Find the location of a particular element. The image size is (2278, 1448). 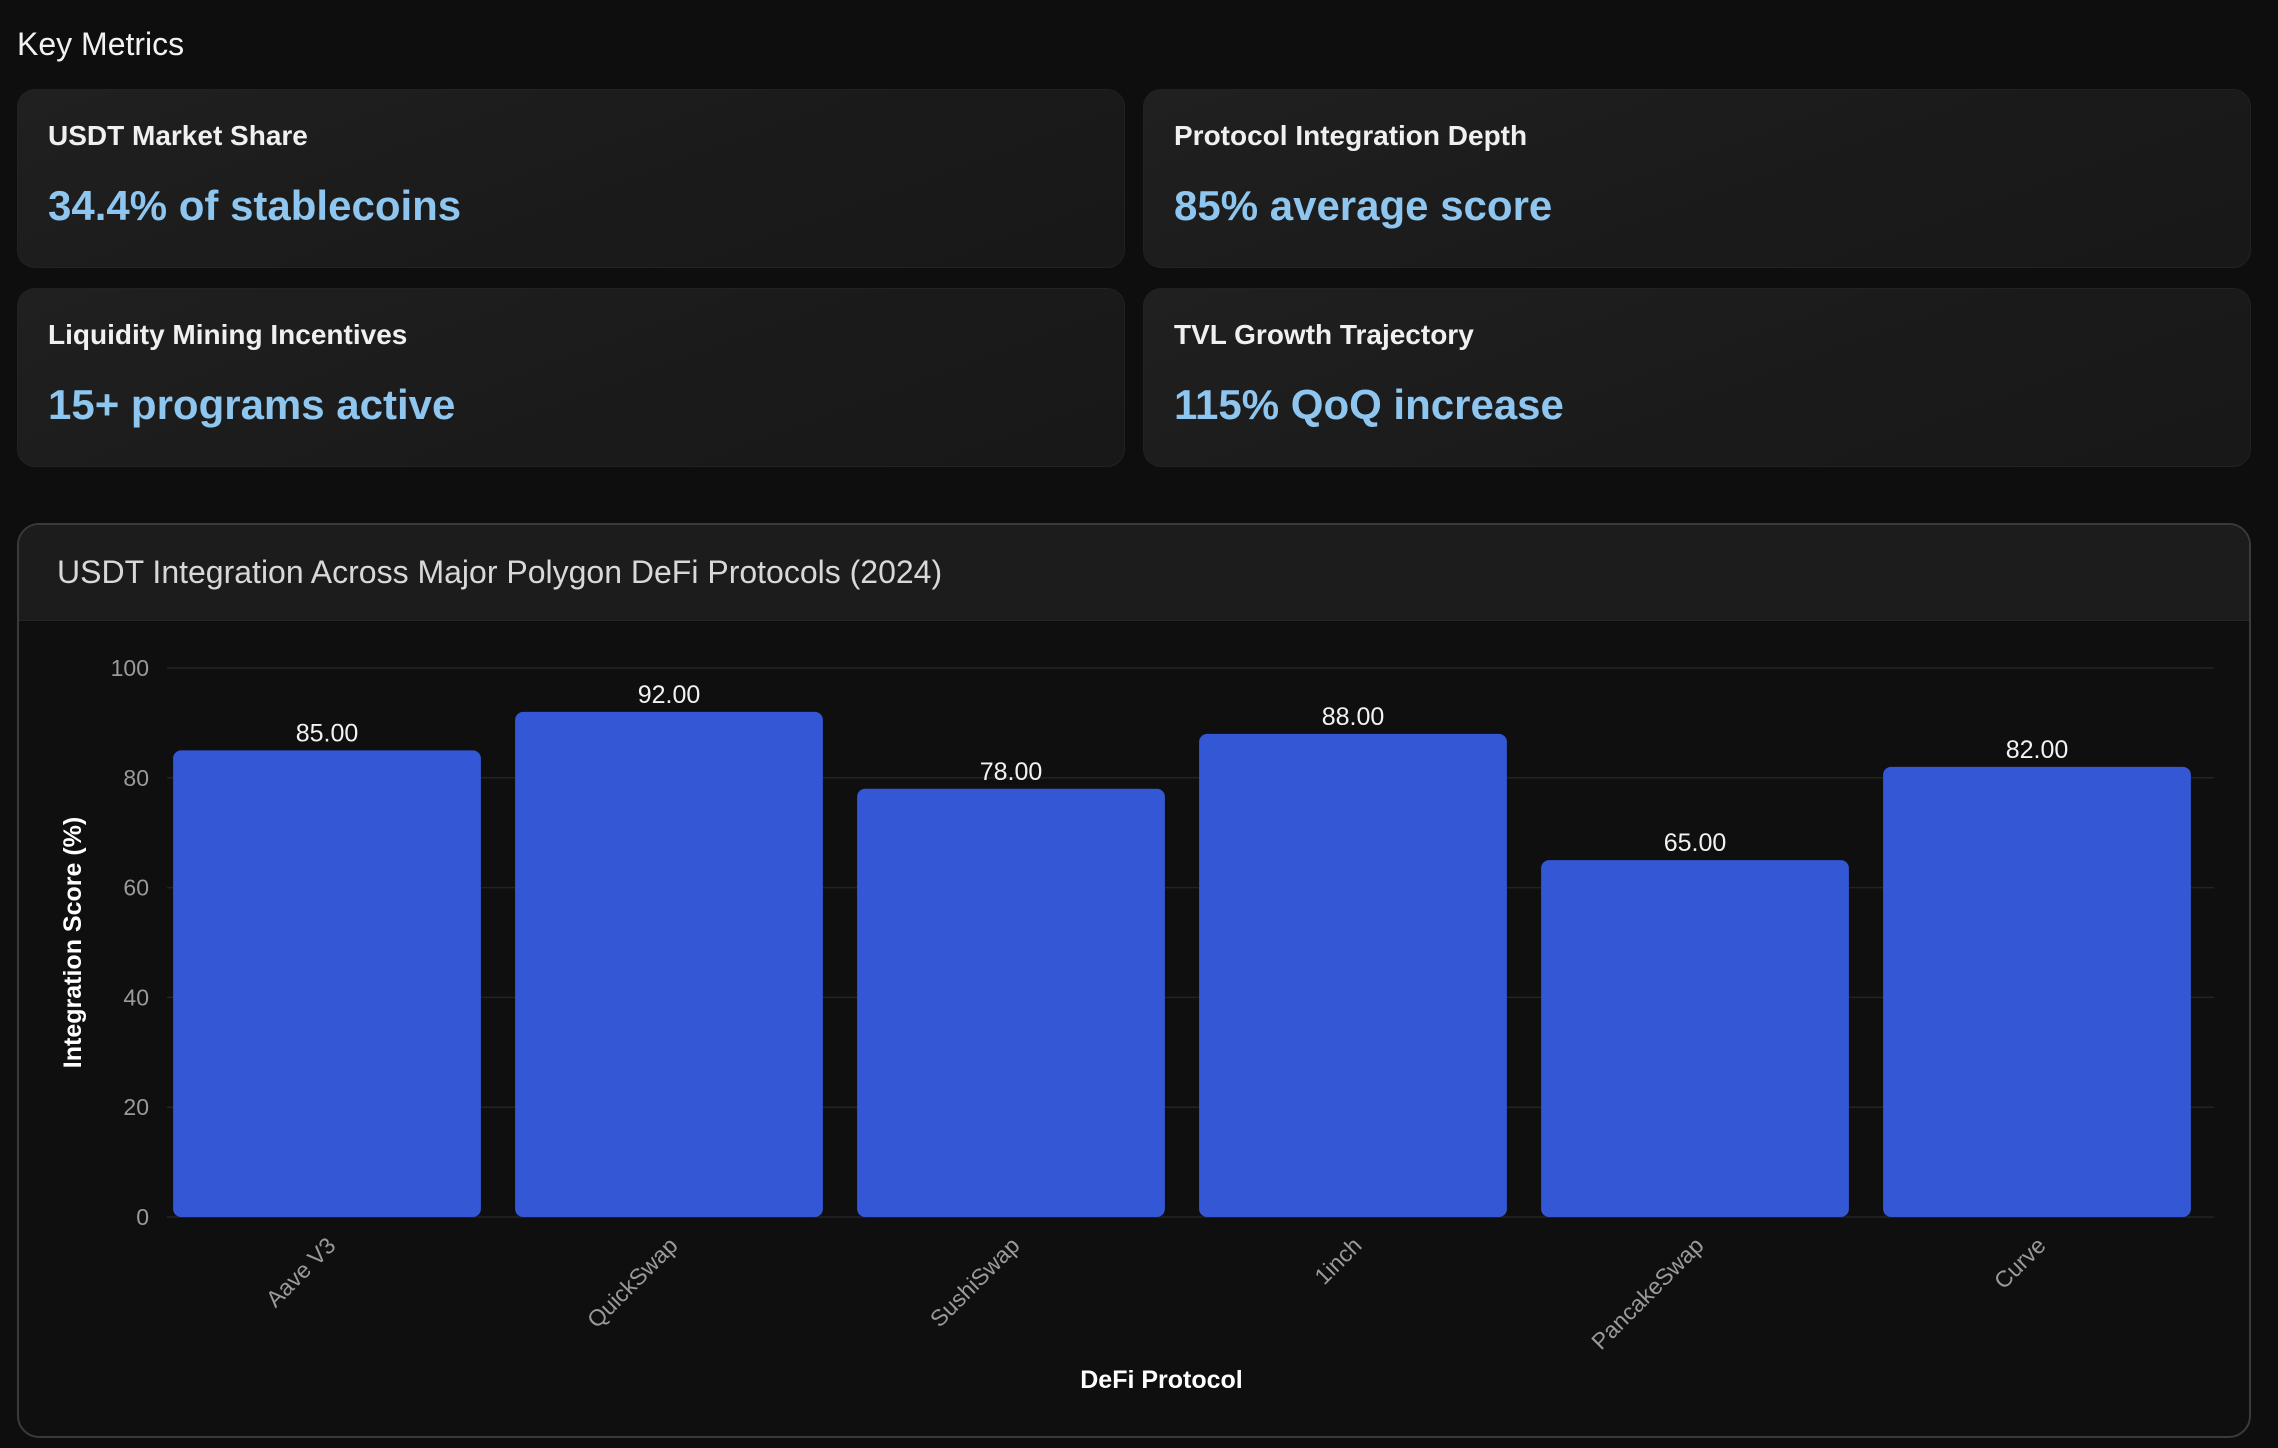

y-tick-label: 40 is located at coordinates (136, 997).